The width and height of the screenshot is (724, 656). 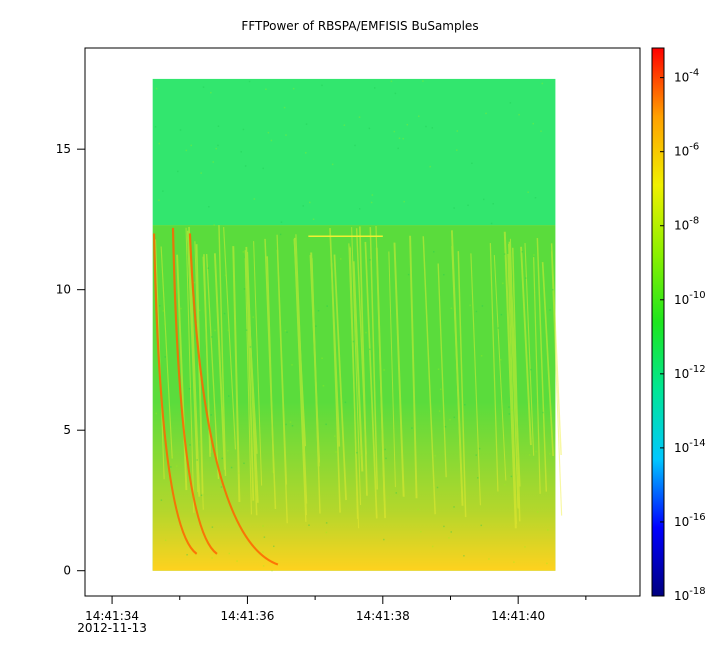 What do you see at coordinates (63, 290) in the screenshot?
I see `y-tick-label: 10` at bounding box center [63, 290].